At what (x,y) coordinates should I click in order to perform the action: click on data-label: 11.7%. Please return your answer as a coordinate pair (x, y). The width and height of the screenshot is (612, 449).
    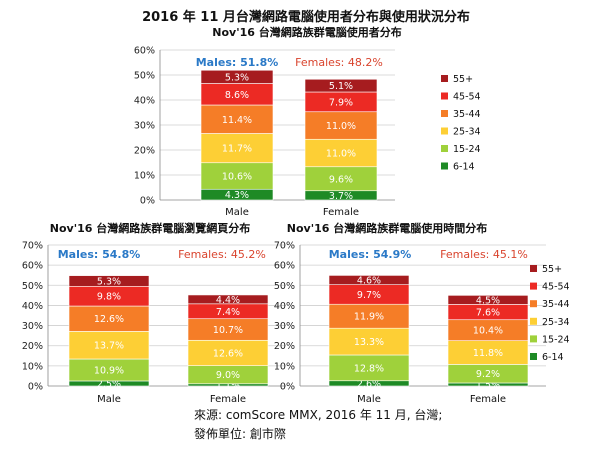
    Looking at the image, I should click on (237, 149).